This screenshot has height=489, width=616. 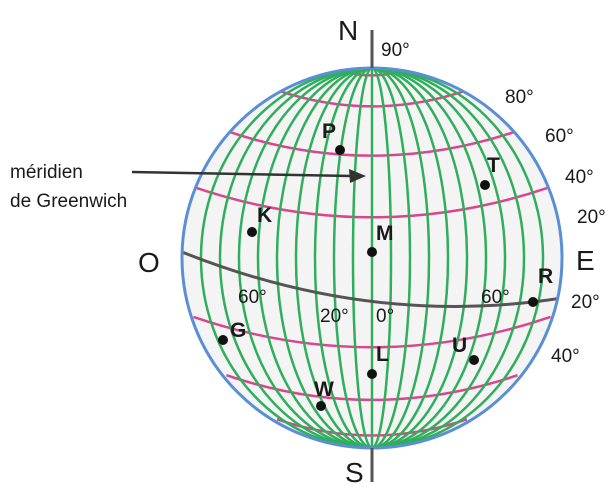 I want to click on latitude-60-label: 60°, so click(x=559, y=136).